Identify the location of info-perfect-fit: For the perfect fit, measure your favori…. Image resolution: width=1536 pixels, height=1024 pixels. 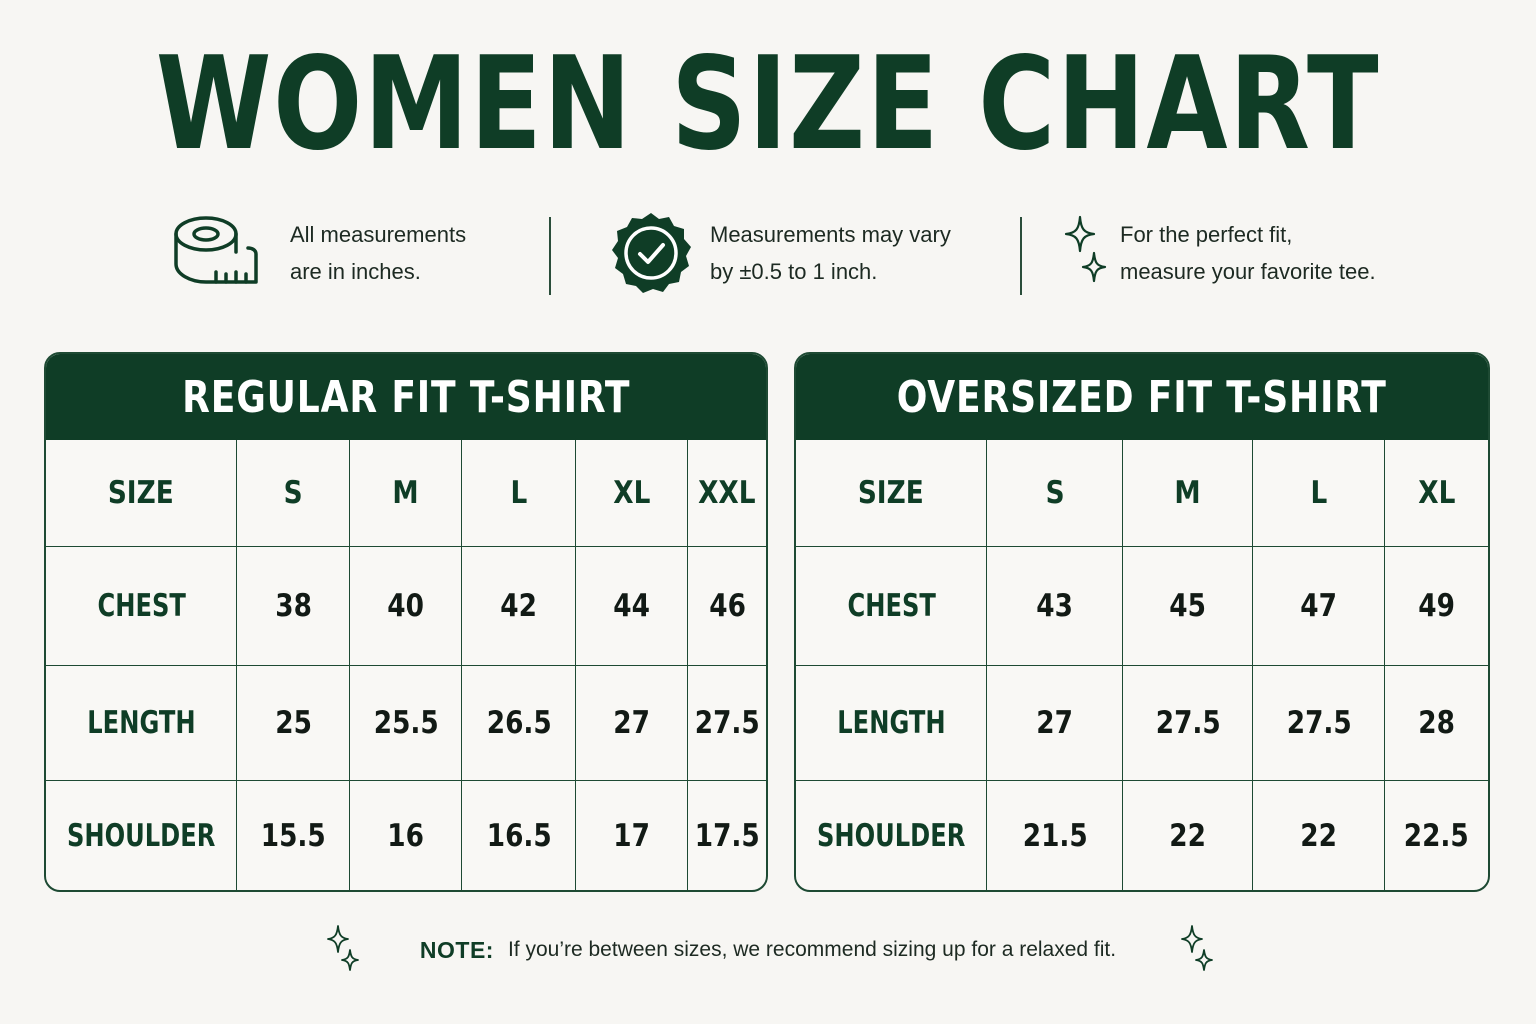
(1220, 252).